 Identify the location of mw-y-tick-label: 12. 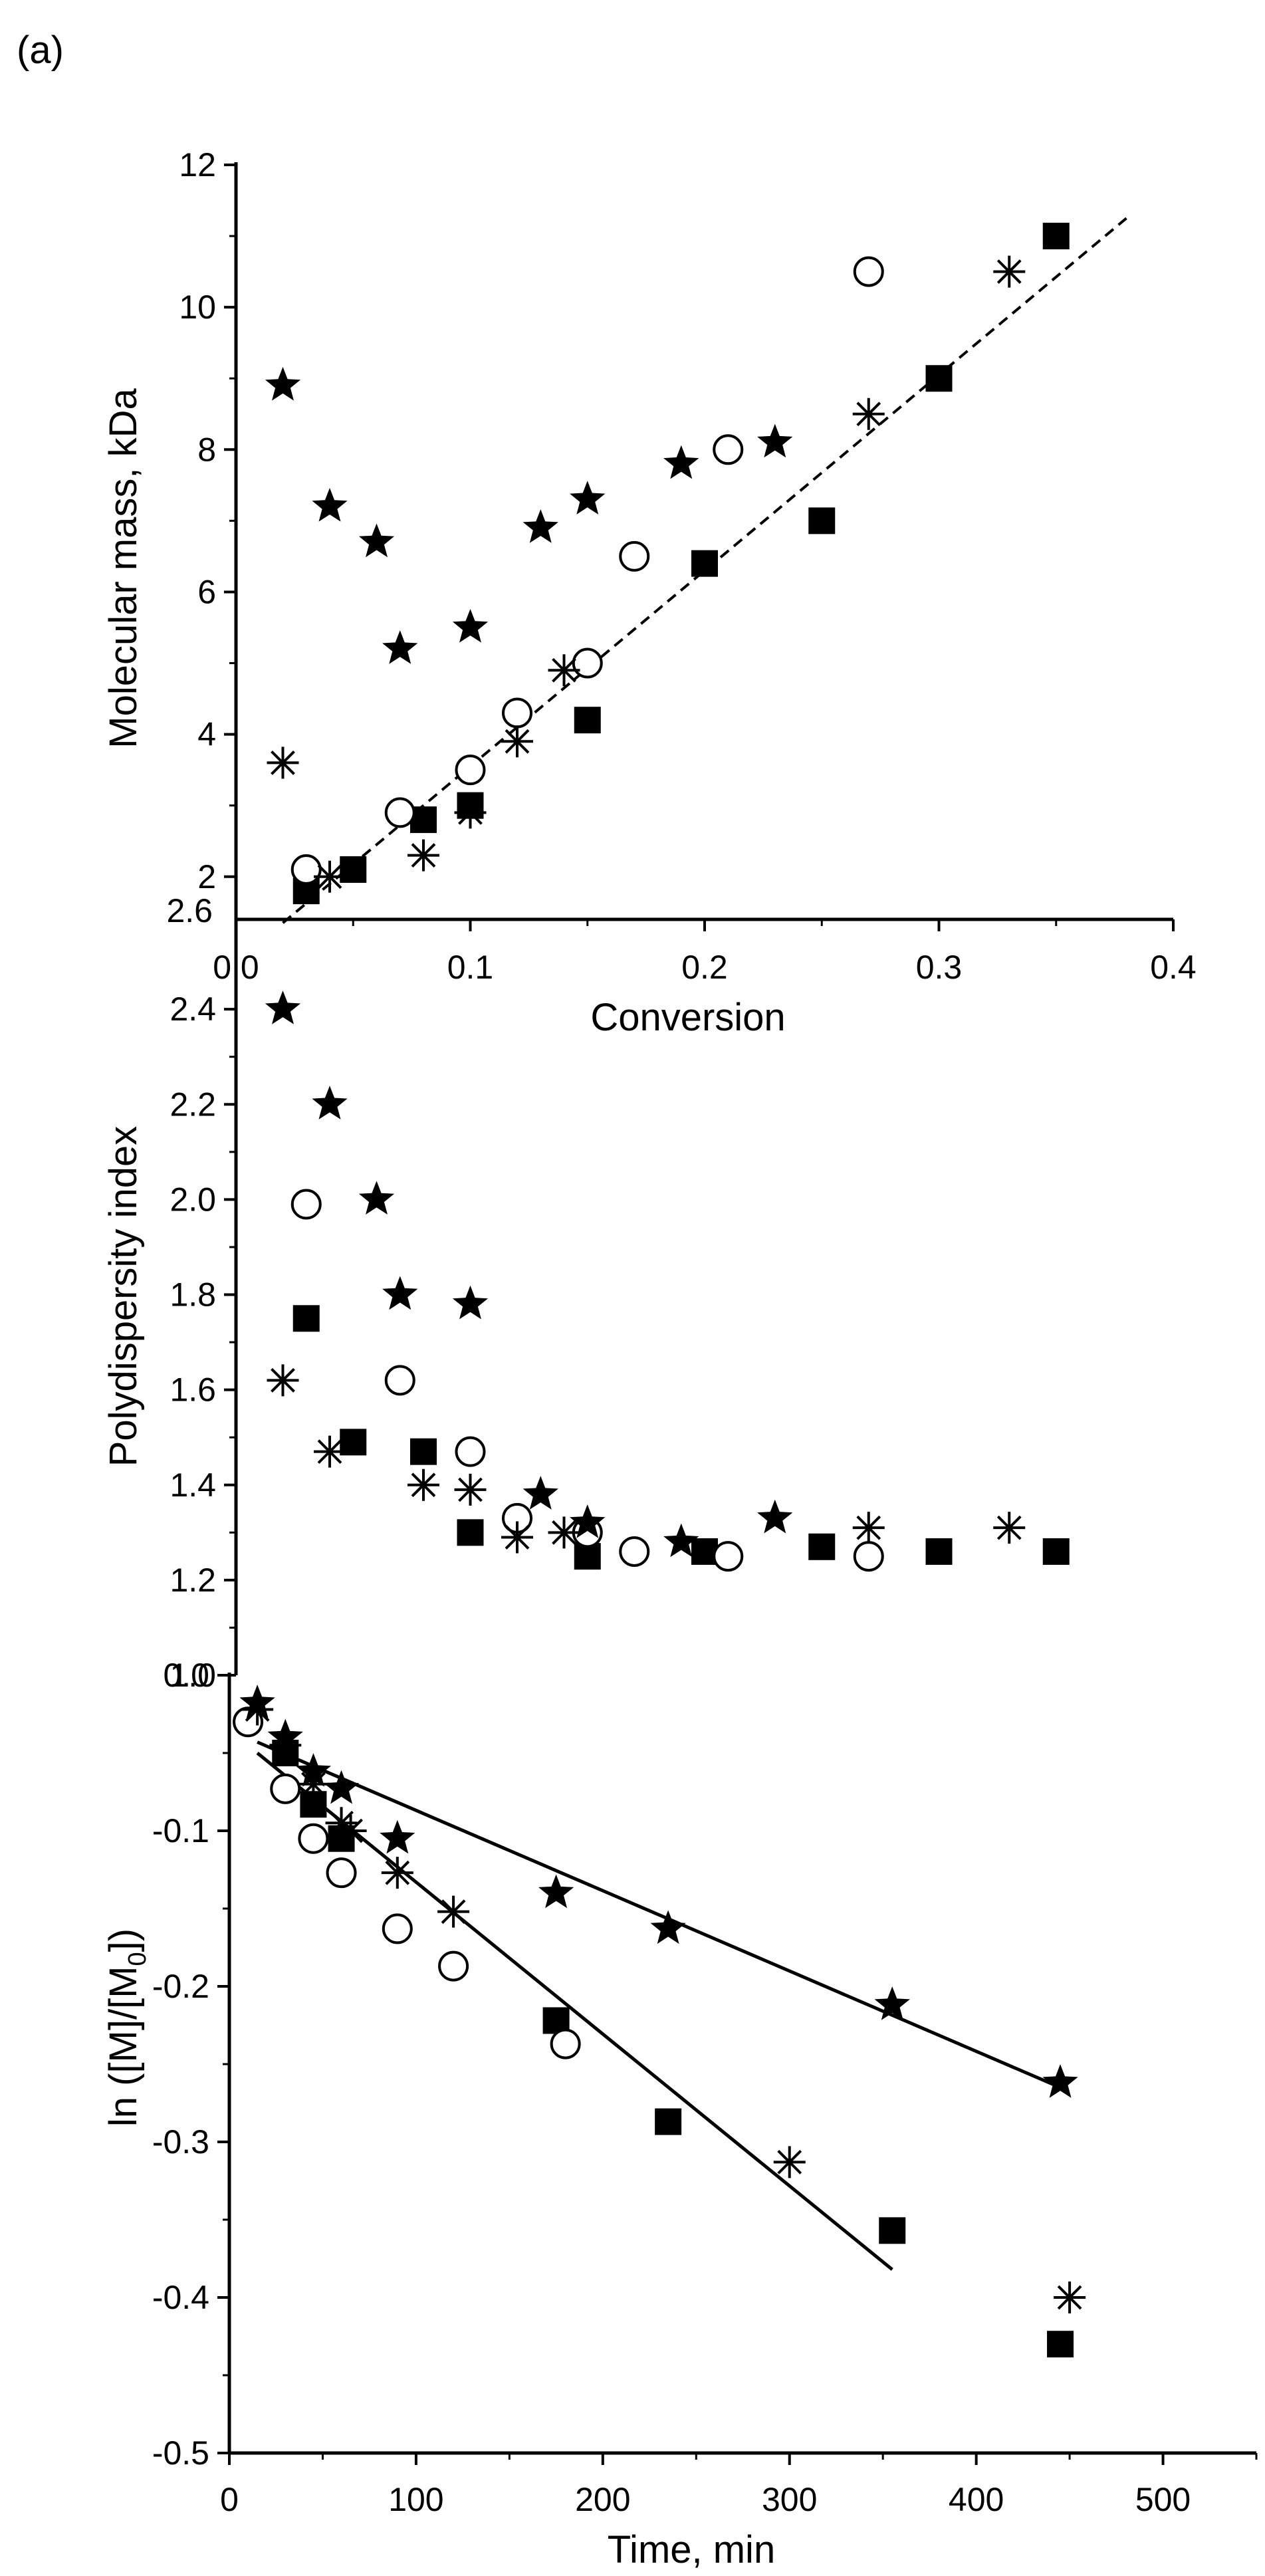
(197, 164).